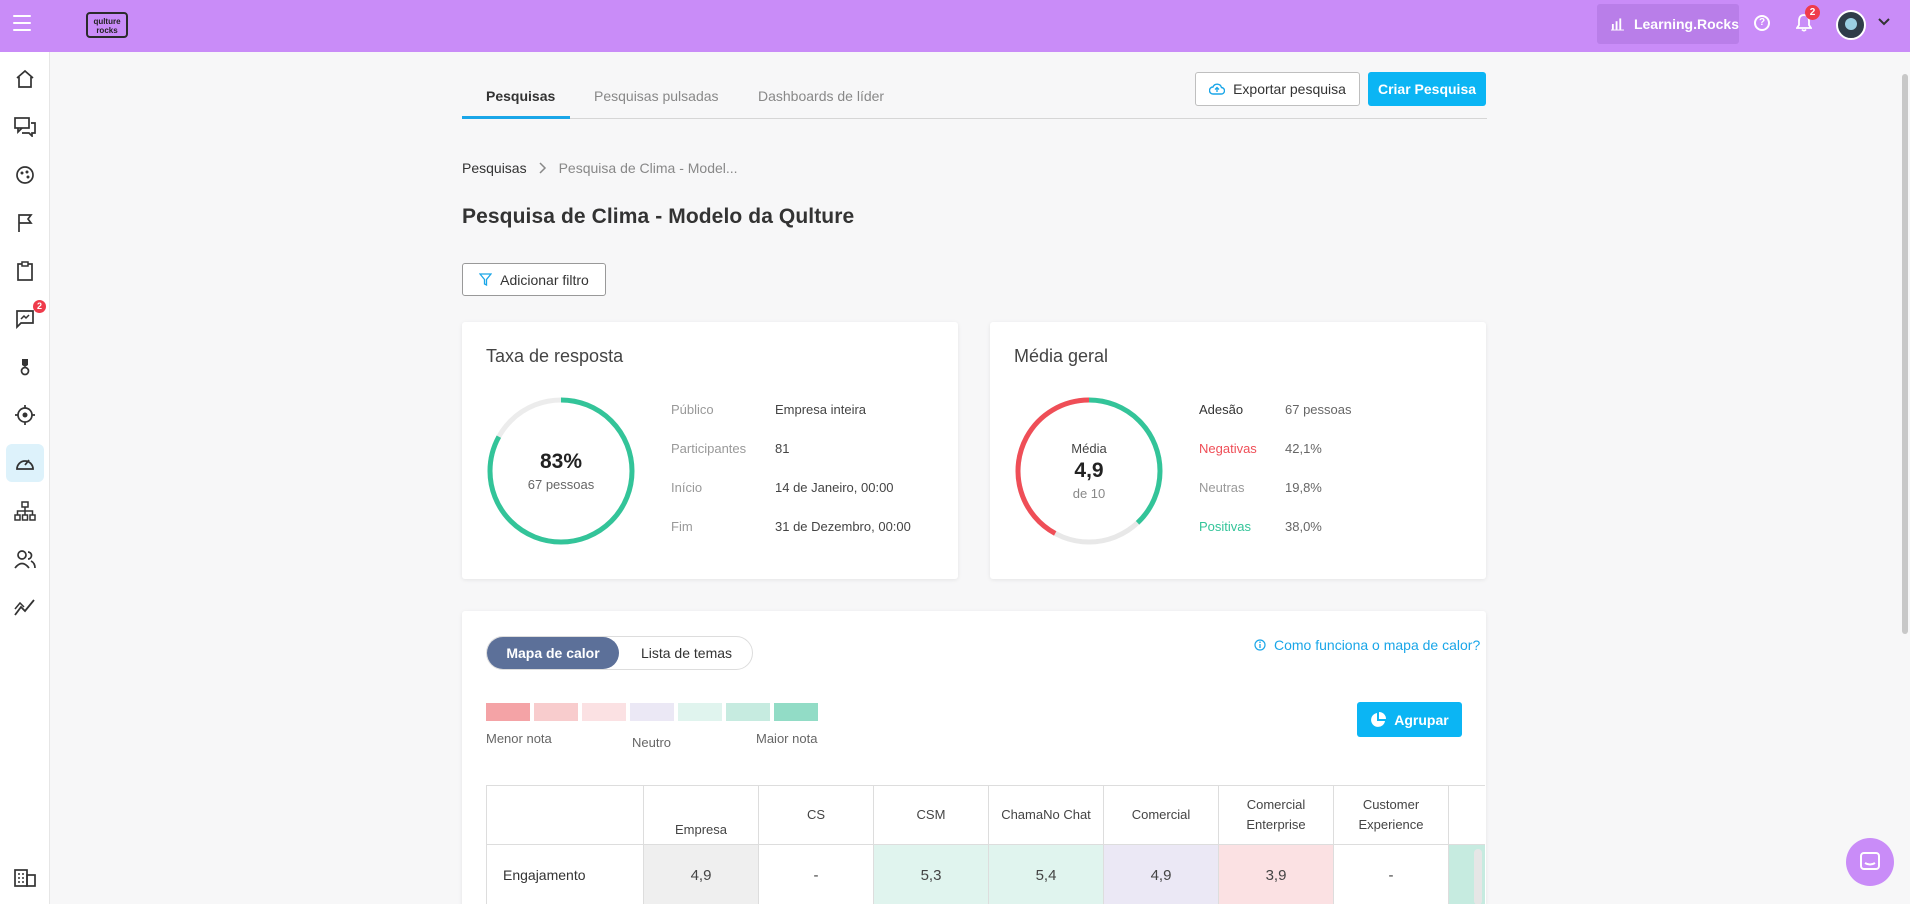 This screenshot has width=1910, height=904. Describe the element at coordinates (1467, 815) in the screenshot. I see `table-column-header: Eng` at that location.